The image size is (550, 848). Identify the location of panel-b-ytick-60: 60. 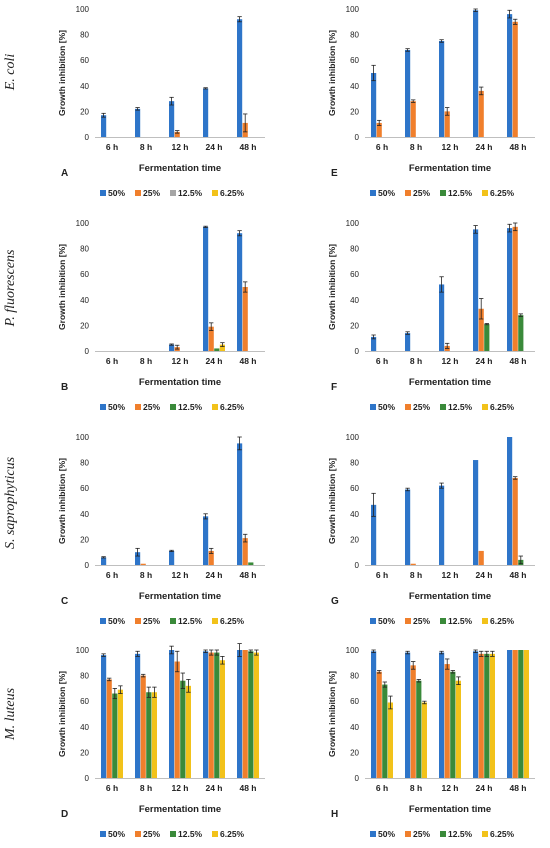
(84, 274).